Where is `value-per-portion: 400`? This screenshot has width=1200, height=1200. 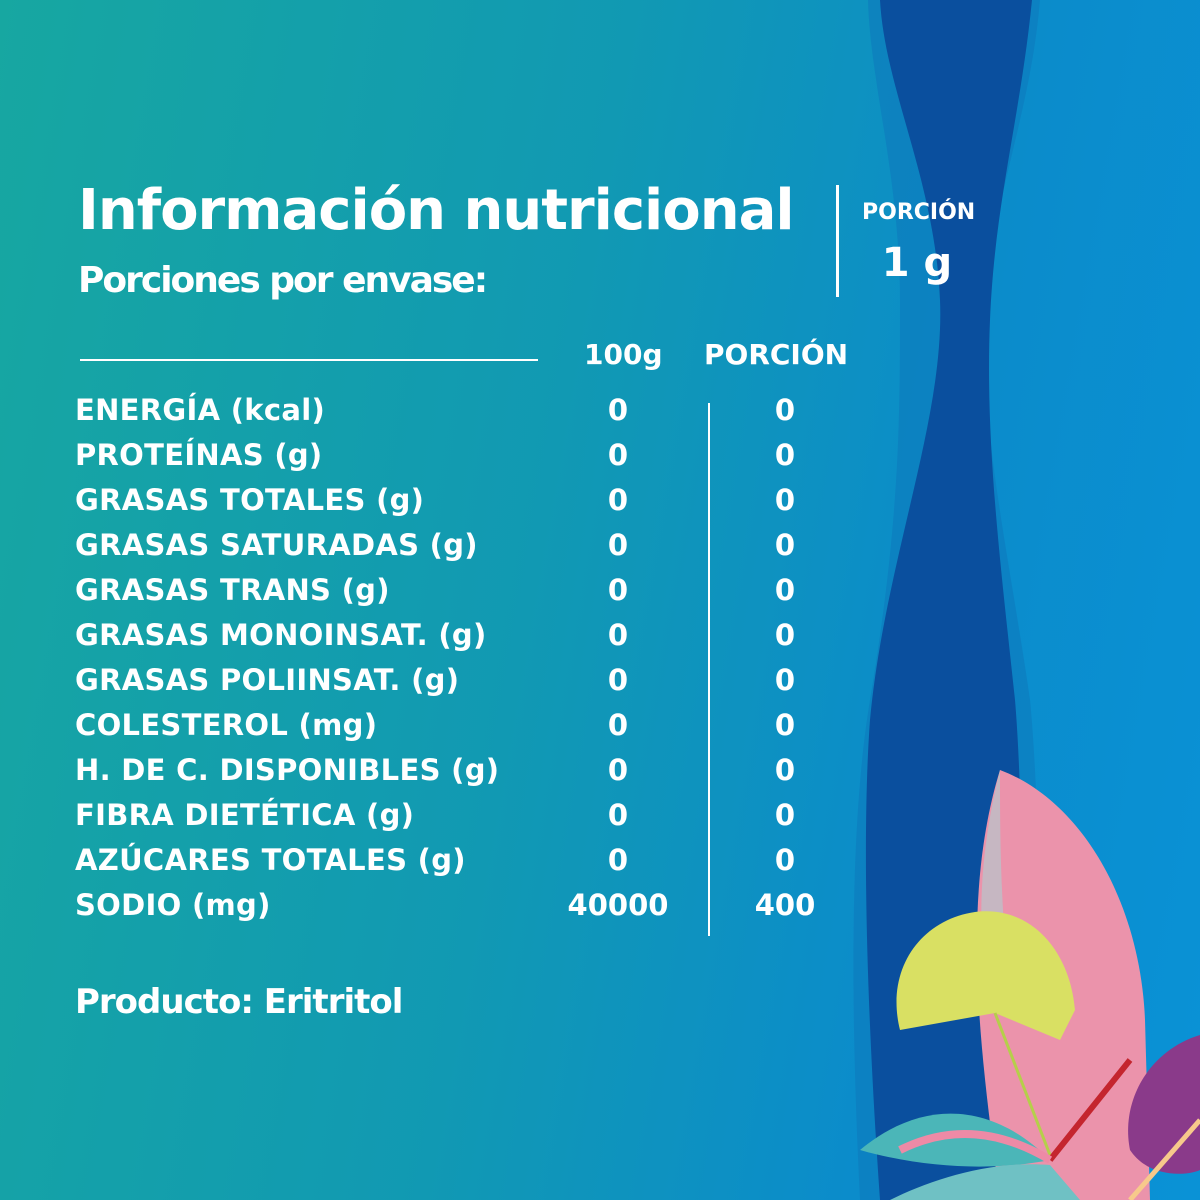
value-per-portion: 400 is located at coordinates (785, 905).